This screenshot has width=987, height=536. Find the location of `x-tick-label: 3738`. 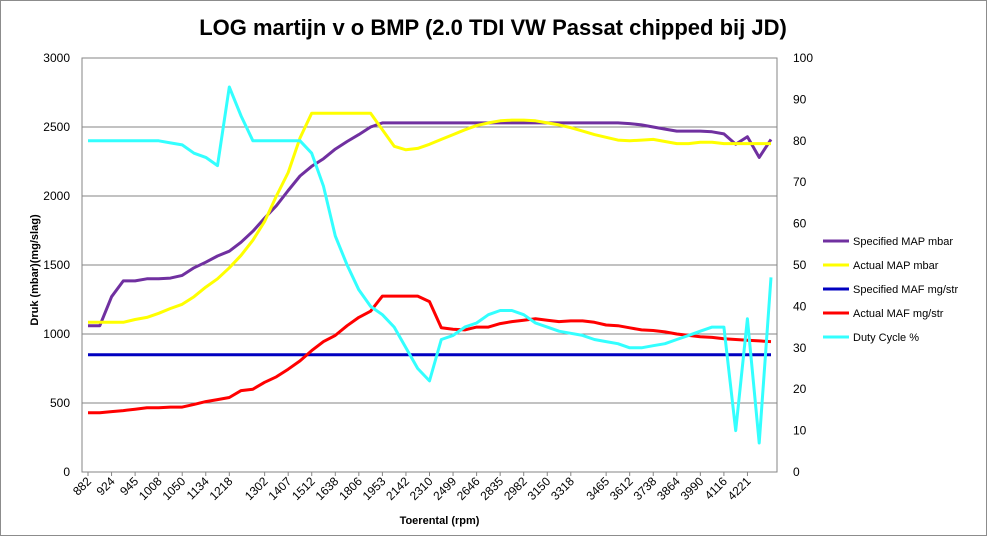

x-tick-label: 3738 is located at coordinates (645, 488).